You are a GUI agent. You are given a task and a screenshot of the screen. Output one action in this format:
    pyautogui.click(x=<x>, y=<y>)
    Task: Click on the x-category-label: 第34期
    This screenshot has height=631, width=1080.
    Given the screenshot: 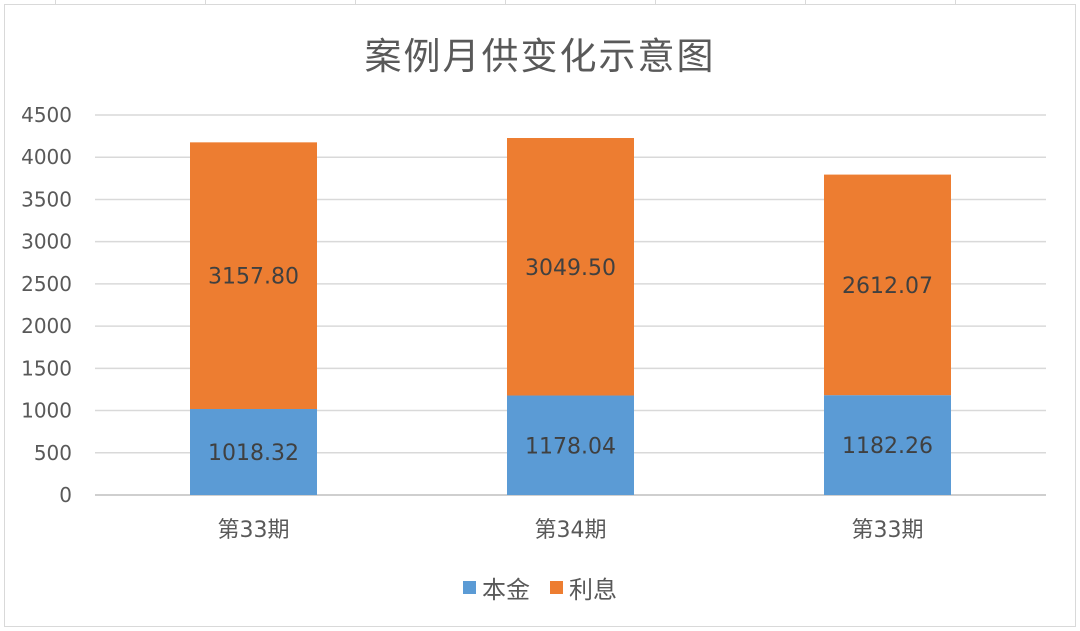 What is the action you would take?
    pyautogui.click(x=571, y=530)
    